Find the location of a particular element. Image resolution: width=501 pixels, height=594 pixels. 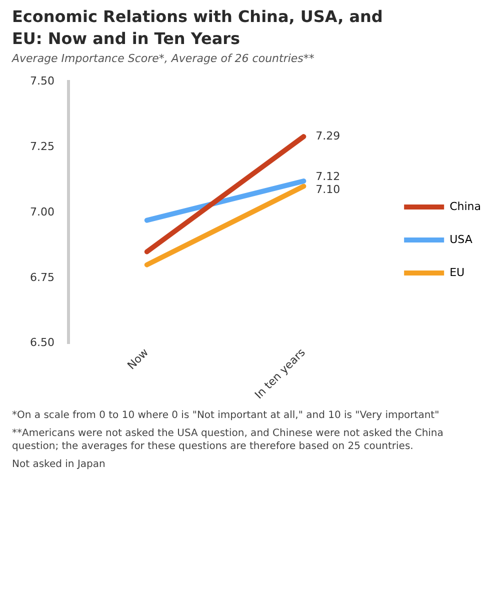

y-tick-label: 6.50 is located at coordinates (42, 343).